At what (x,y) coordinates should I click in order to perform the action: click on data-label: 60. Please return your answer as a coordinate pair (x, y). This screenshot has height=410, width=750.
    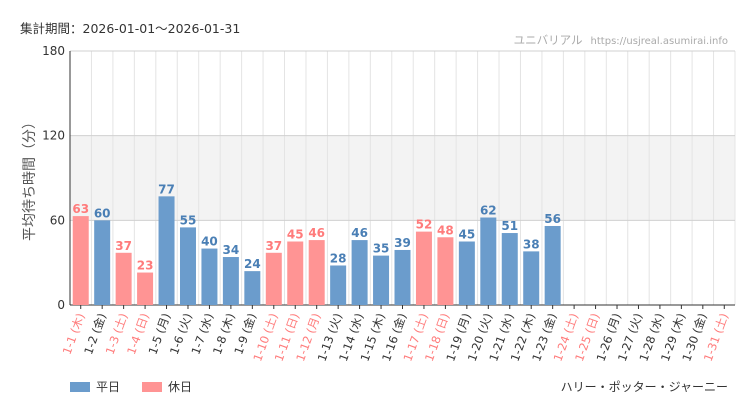
    Looking at the image, I should click on (102, 213).